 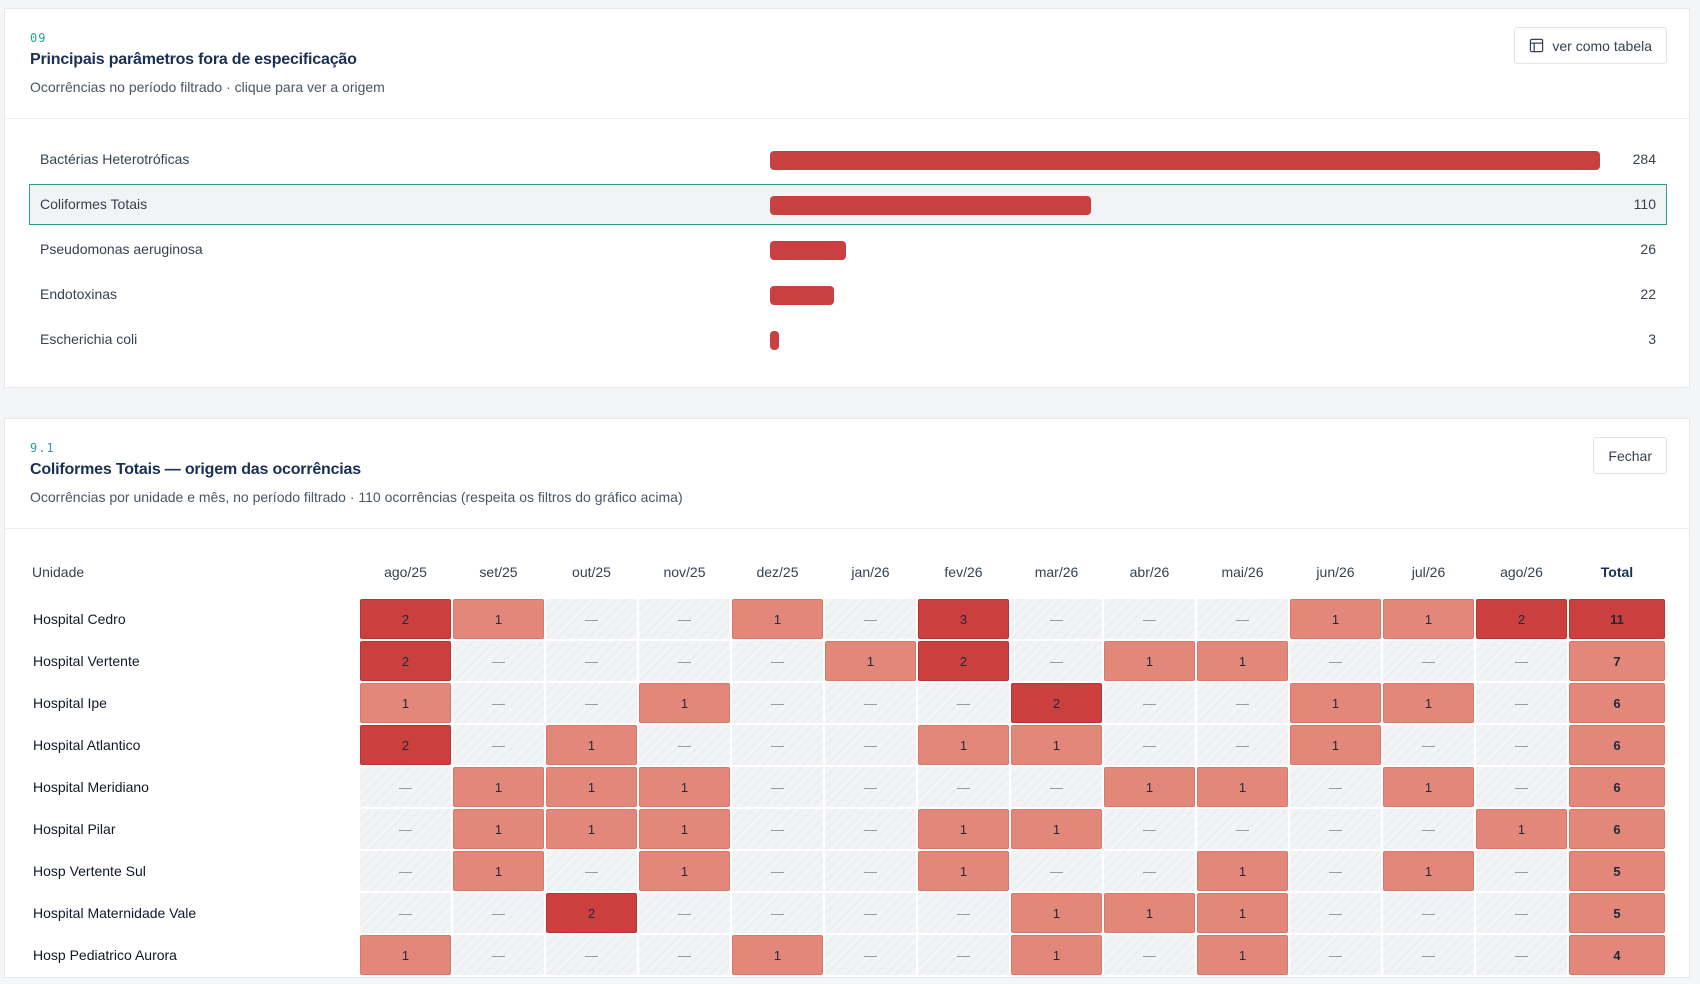 I want to click on parameter-bar-row: Coliformes Totais 110, so click(x=848, y=204).